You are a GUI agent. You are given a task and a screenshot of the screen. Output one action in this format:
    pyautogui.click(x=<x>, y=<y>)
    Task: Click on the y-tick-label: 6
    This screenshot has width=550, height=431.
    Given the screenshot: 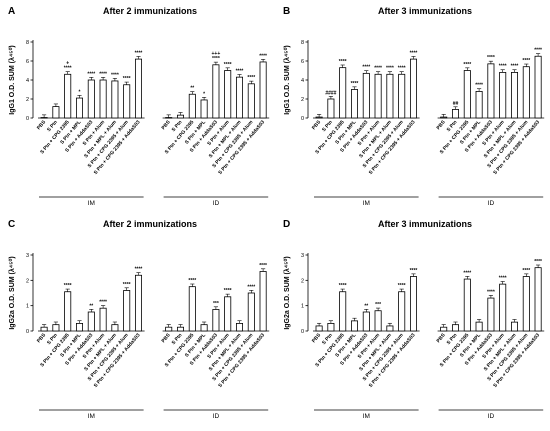 What is the action you would take?
    pyautogui.click(x=27, y=62)
    